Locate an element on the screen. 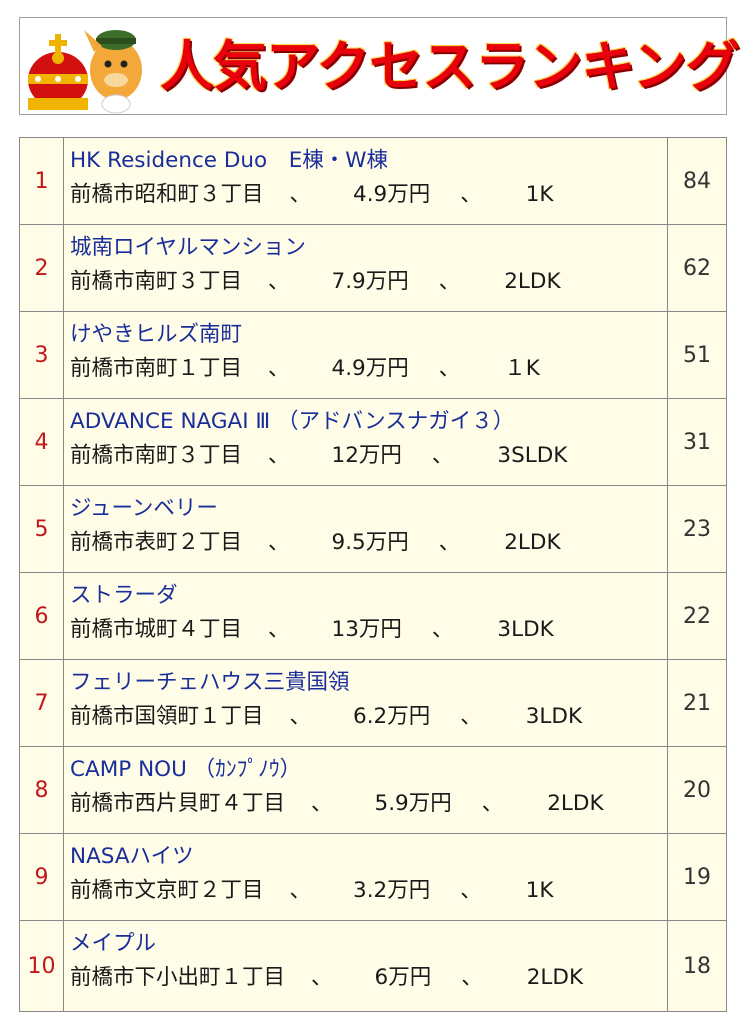 This screenshot has width=747, height=1026. ranking-row: 10 メイプル 前橋市下小出町１丁目、 6万円、 2LDK 18 is located at coordinates (373, 966).